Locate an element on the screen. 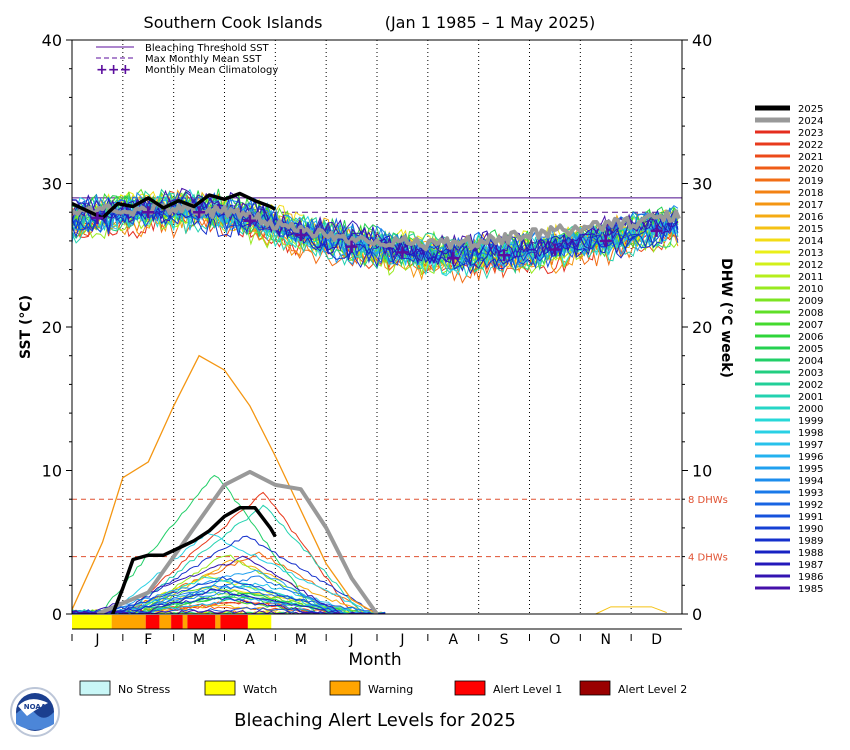 The height and width of the screenshot is (750, 850). sst-line-1985 is located at coordinates (375, 223).